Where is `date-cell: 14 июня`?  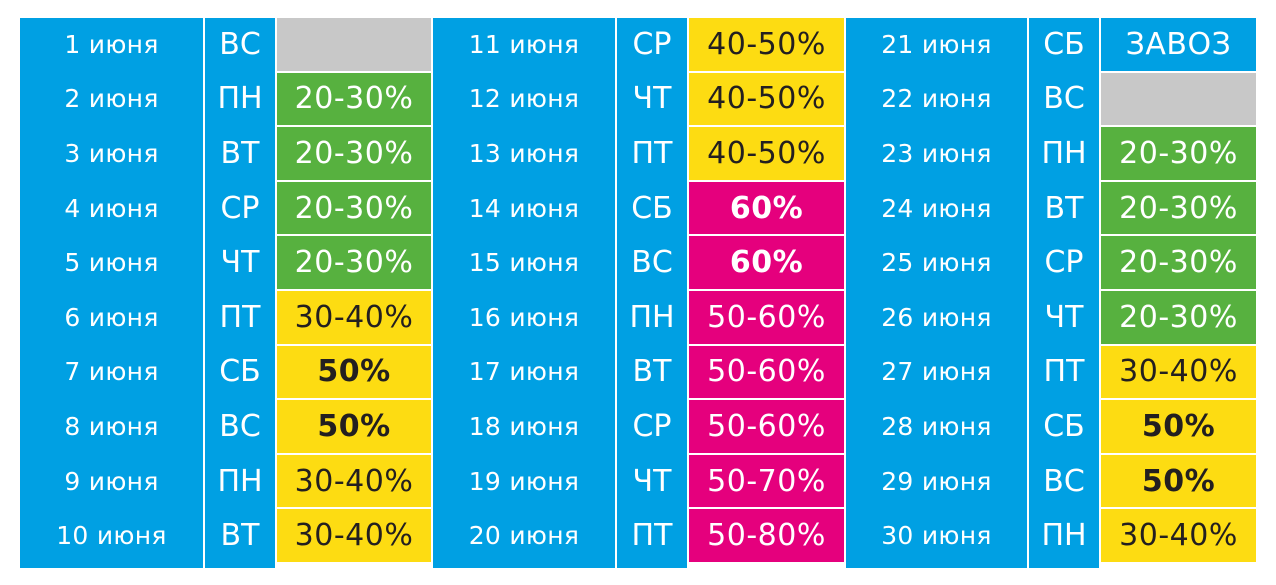
date-cell: 14 июня is located at coordinates (524, 208).